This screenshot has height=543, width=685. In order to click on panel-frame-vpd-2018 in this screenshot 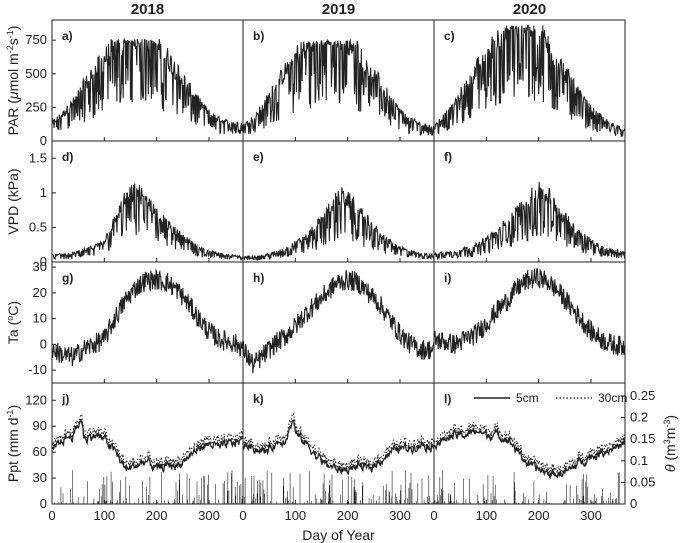, I will do `click(147, 201)`.